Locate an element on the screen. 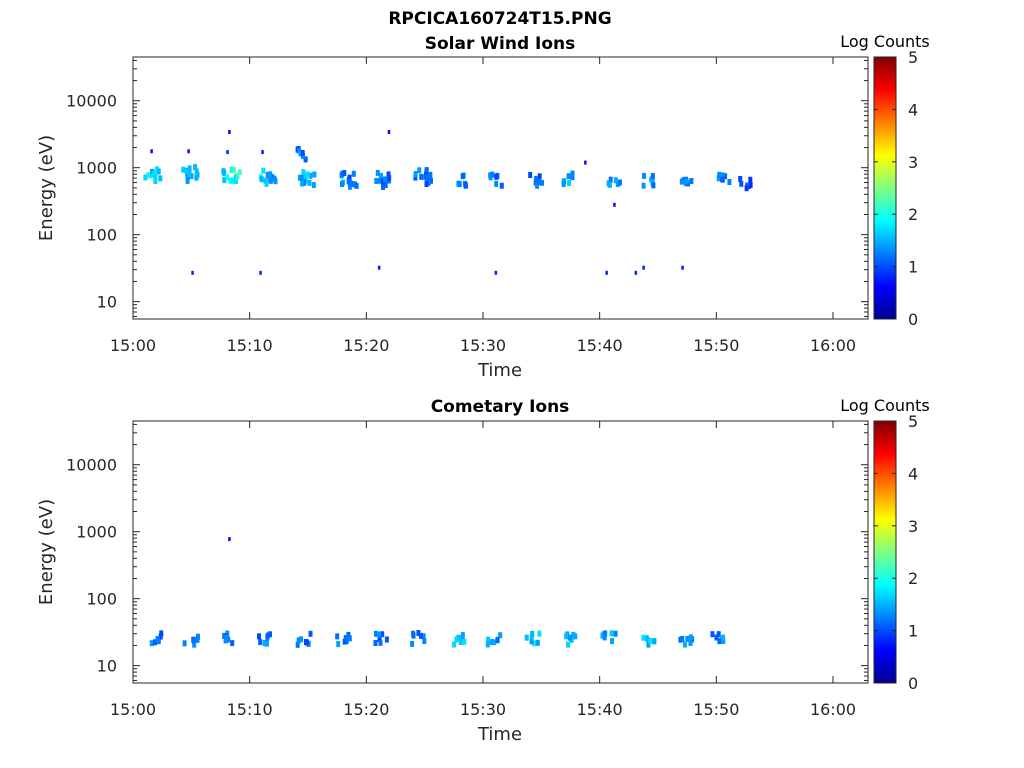 The width and height of the screenshot is (1024, 768). colorbar-label: Log Counts is located at coordinates (885, 405).